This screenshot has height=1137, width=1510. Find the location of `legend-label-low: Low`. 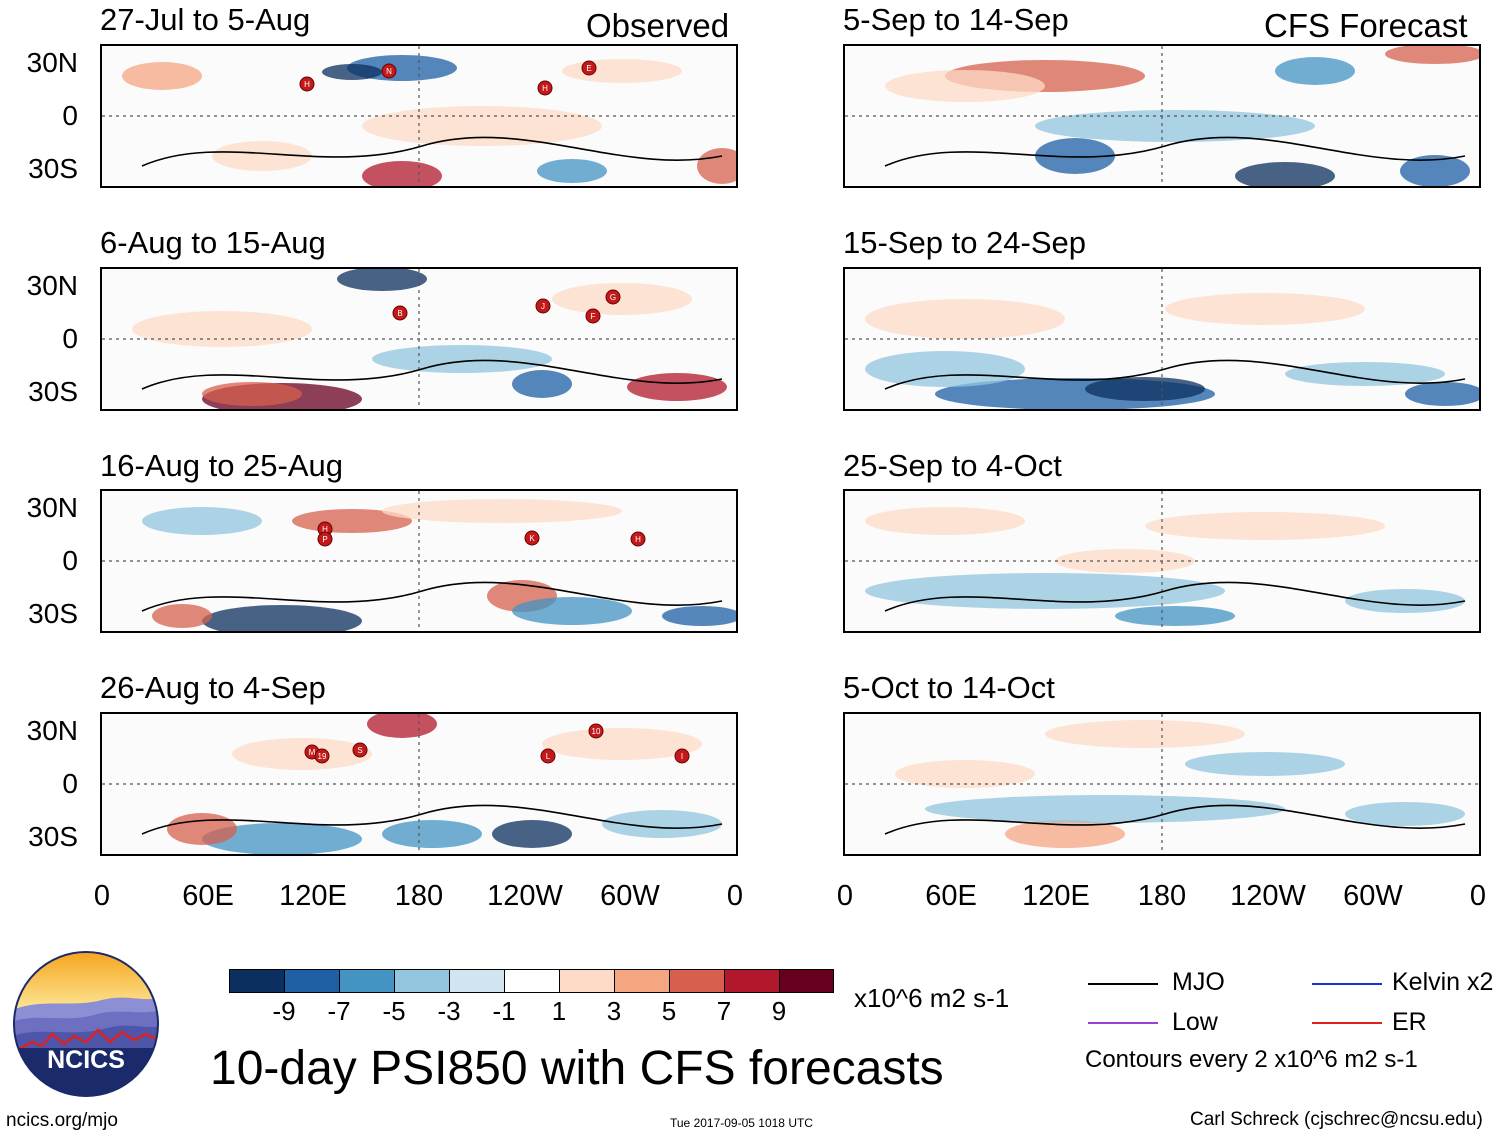

legend-label-low: Low is located at coordinates (1195, 1022).